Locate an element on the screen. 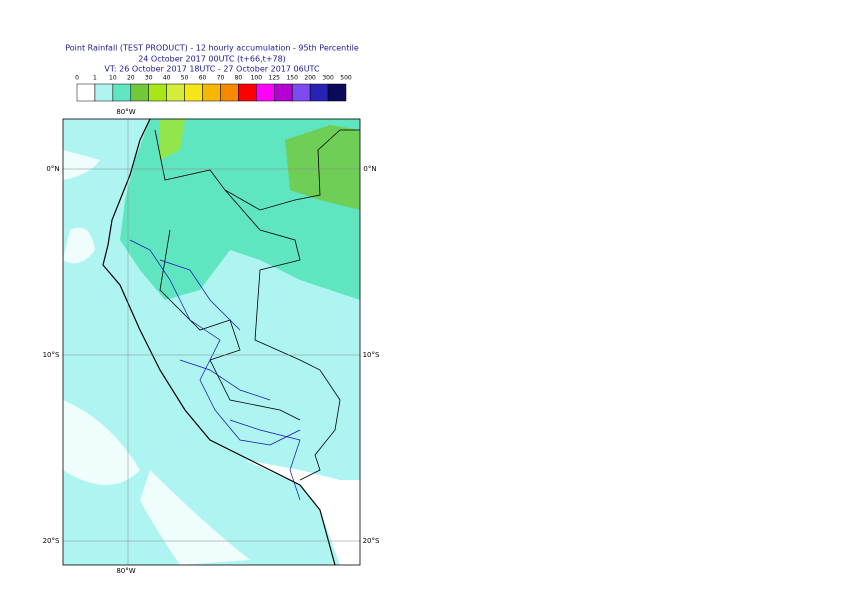 The width and height of the screenshot is (842, 596). legend-label: 125 is located at coordinates (275, 78).